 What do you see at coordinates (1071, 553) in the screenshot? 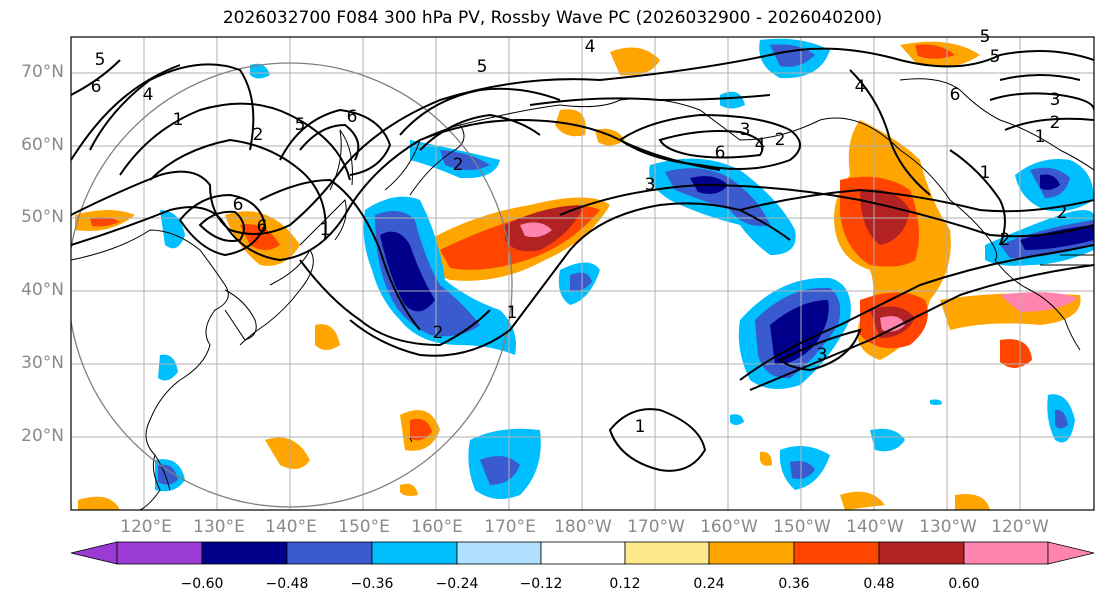
I see `colorbar-extend-high` at bounding box center [1071, 553].